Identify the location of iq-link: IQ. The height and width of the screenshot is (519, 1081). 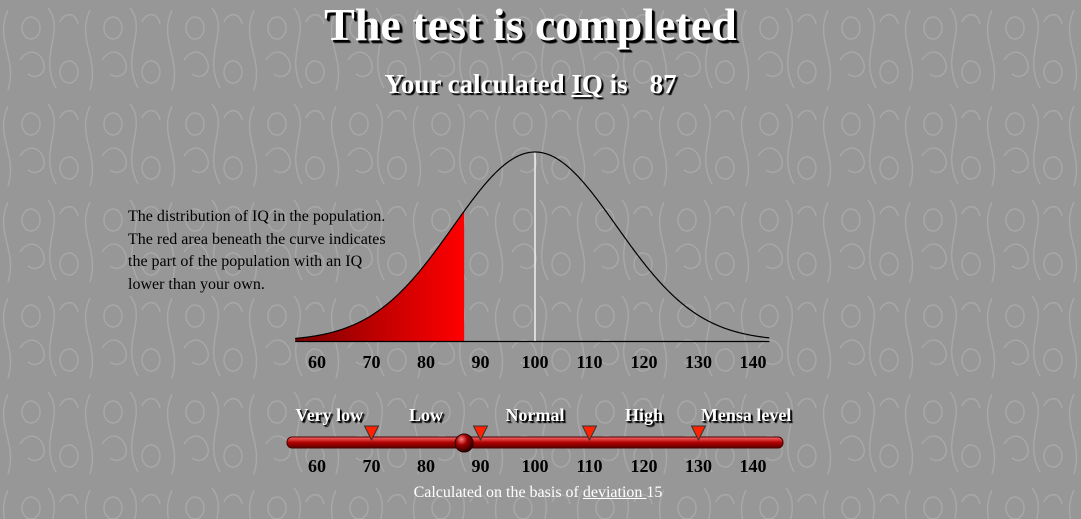
(587, 84).